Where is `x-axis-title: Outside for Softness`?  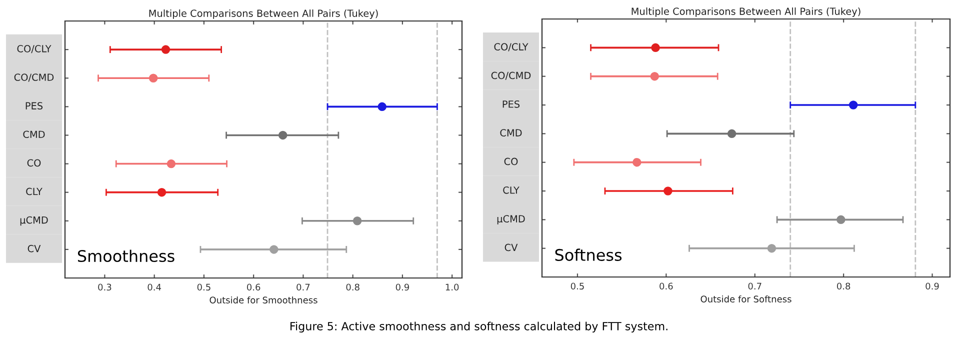 x-axis-title: Outside for Softness is located at coordinates (746, 298).